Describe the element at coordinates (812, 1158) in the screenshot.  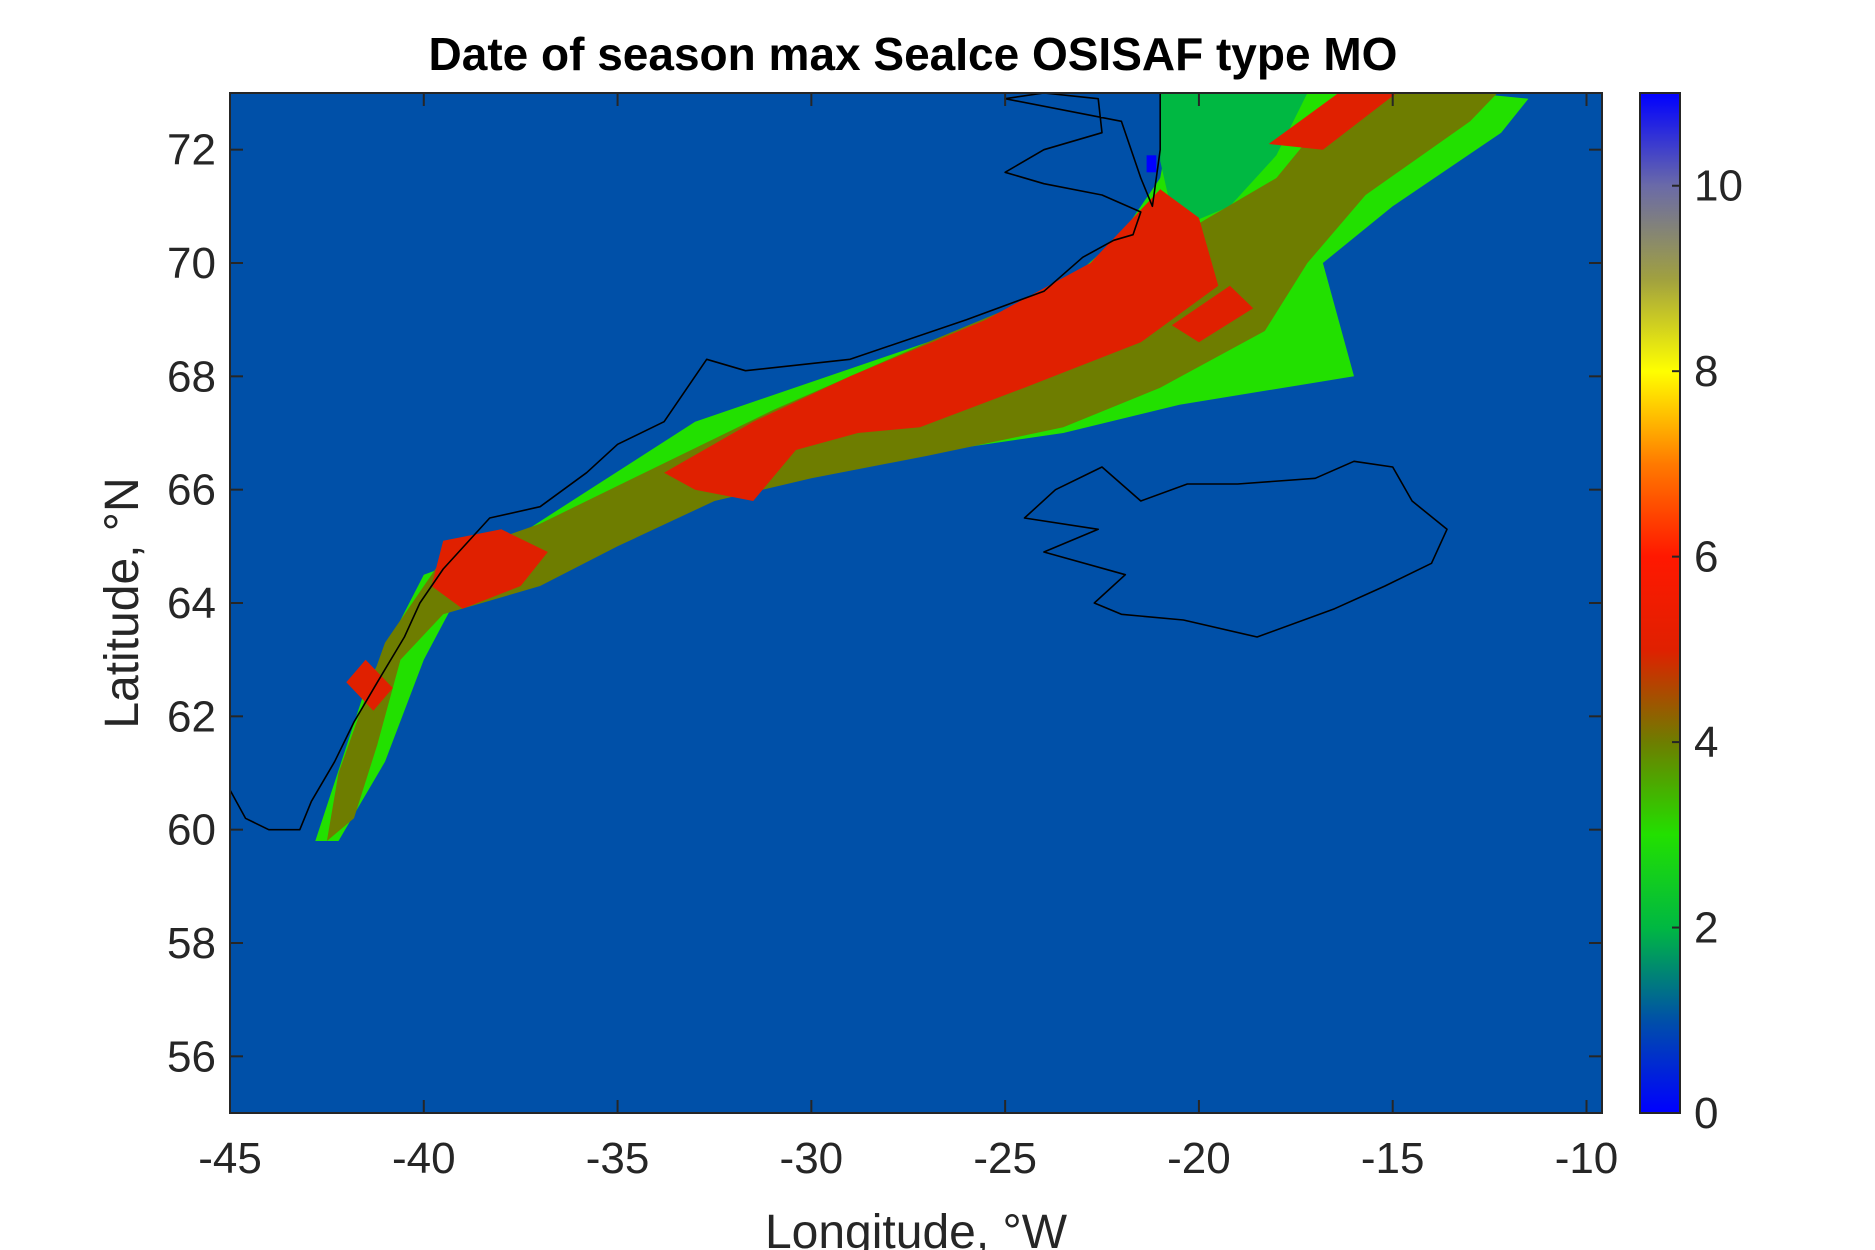
I see `x-tick-label: -30` at that location.